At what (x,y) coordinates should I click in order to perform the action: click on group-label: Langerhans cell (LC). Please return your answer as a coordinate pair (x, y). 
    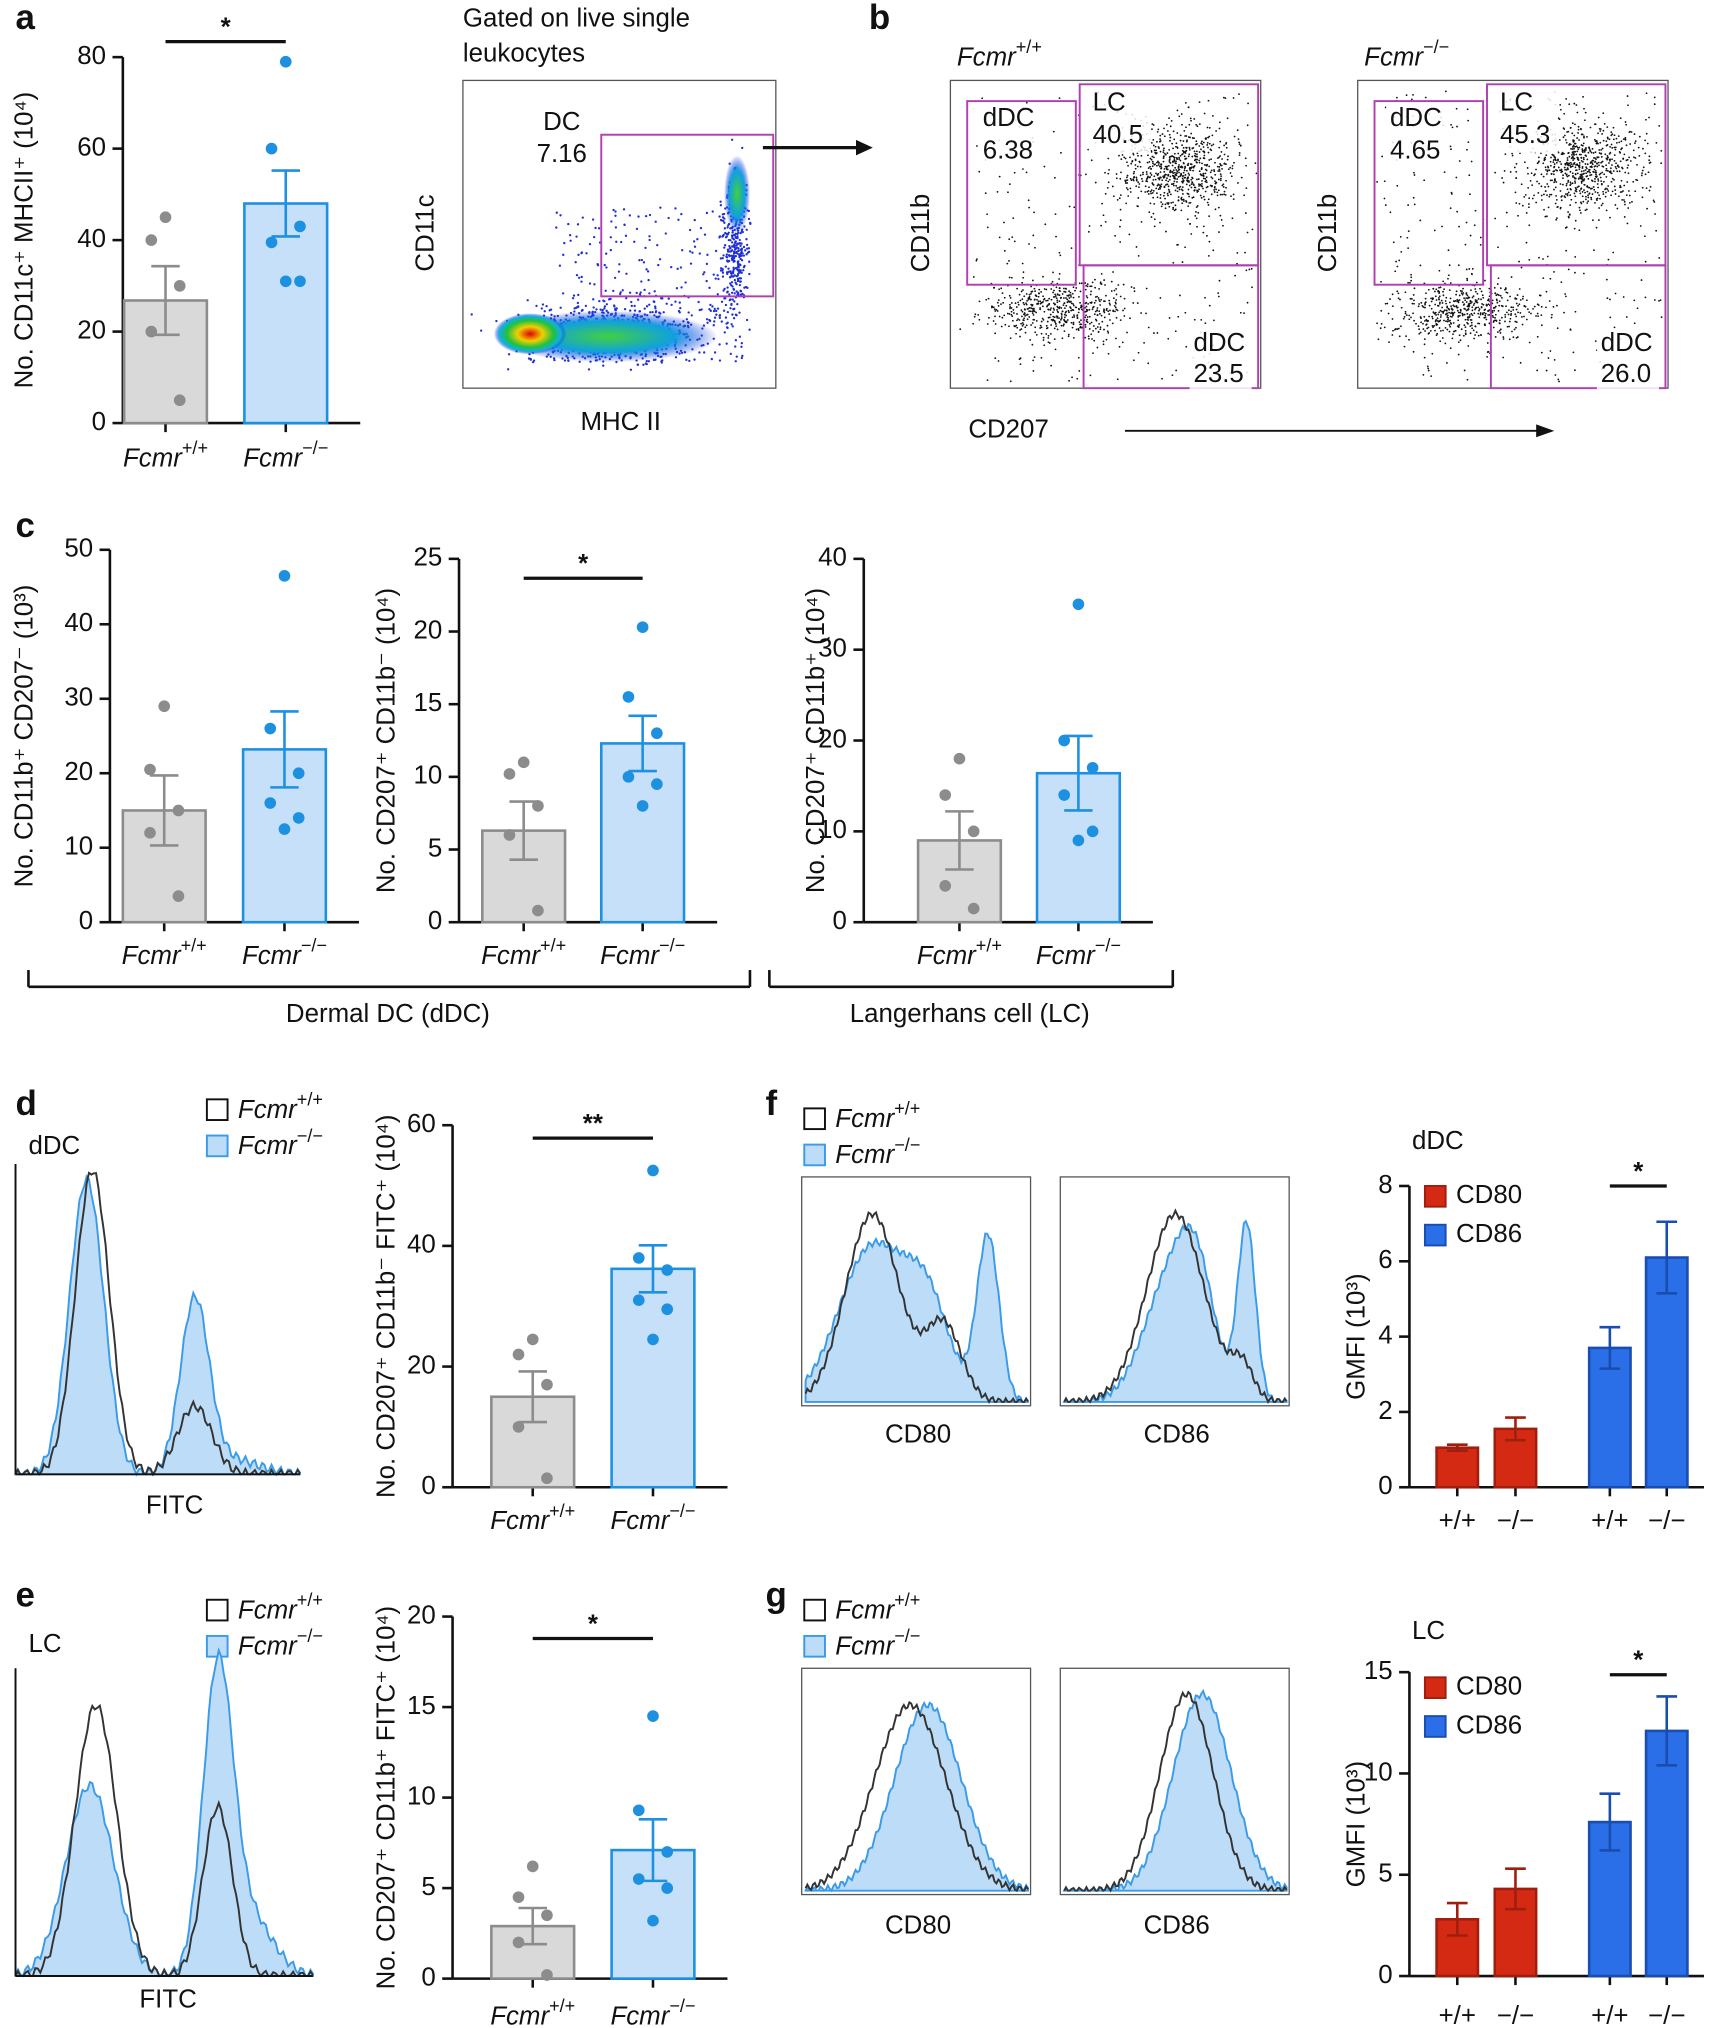
    Looking at the image, I should click on (970, 1014).